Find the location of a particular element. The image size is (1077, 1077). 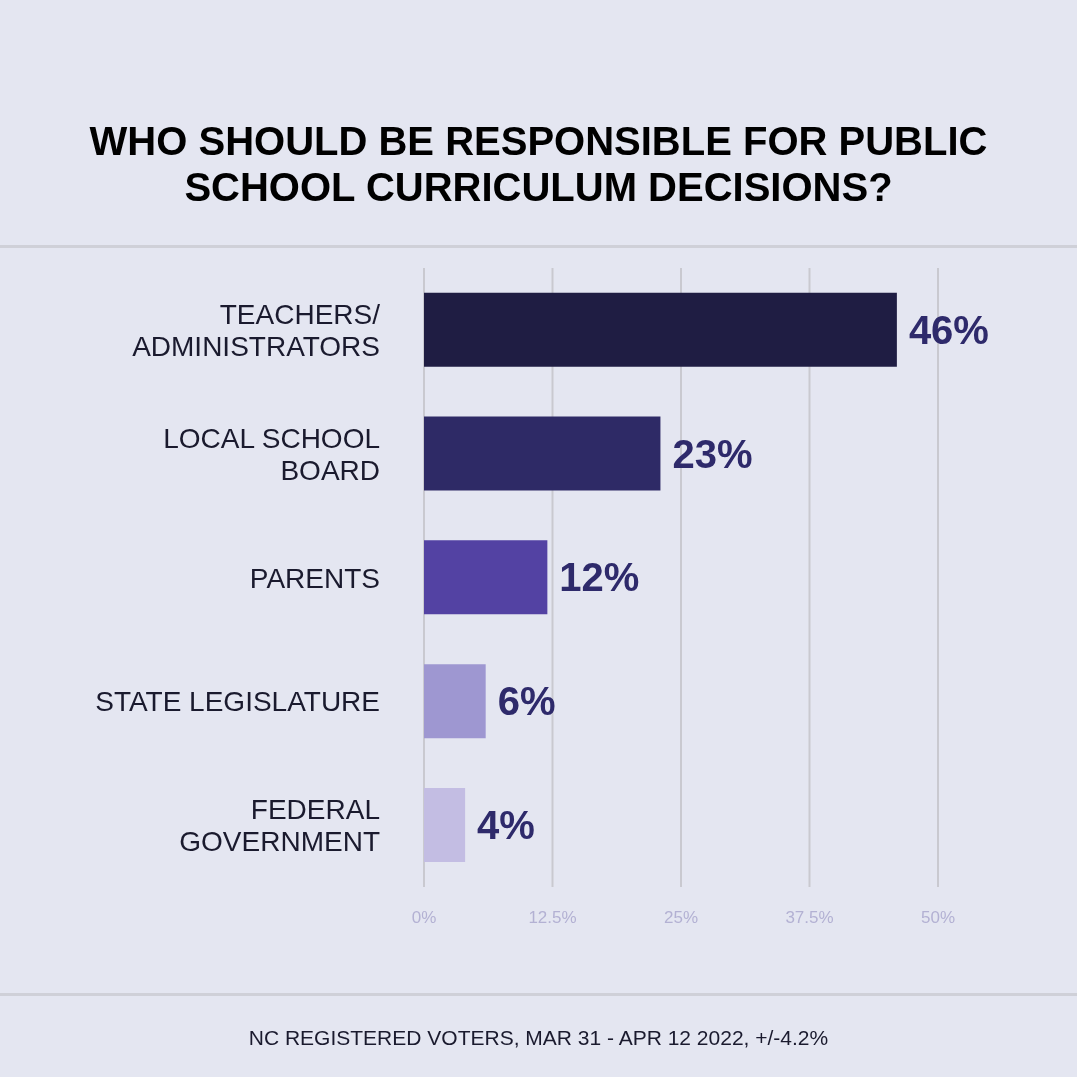

text: NC REGISTERED VOTERS, MAR 31 - APR 12 2022, +/-4.2% is located at coordinates (538, 1038).